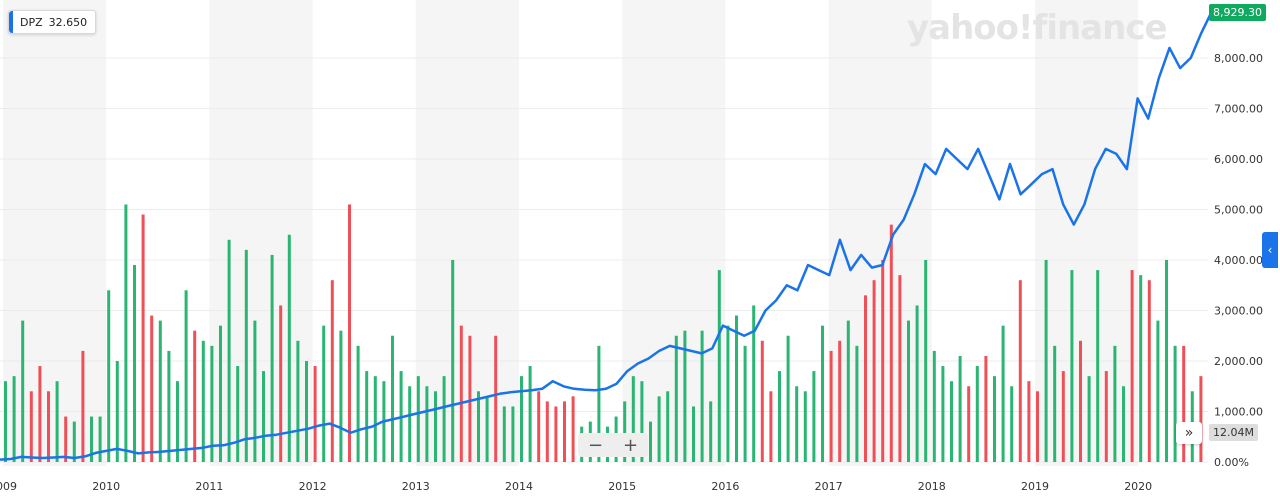 This screenshot has height=500, width=1280. Describe the element at coordinates (31, 22) in the screenshot. I see `ticker-symbol: DPZ` at that location.